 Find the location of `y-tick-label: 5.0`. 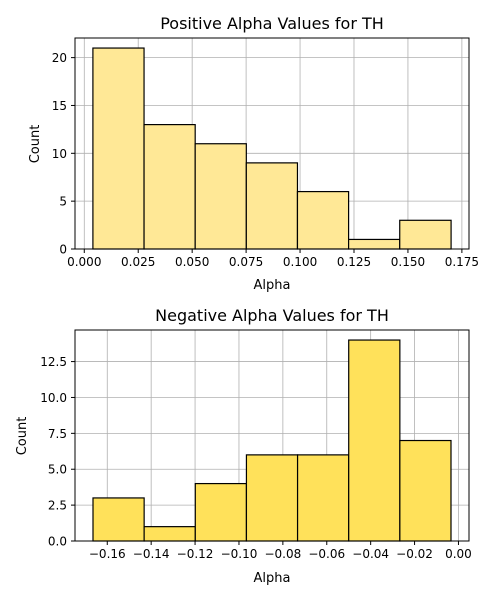

y-tick-label: 5.0 is located at coordinates (57, 470).